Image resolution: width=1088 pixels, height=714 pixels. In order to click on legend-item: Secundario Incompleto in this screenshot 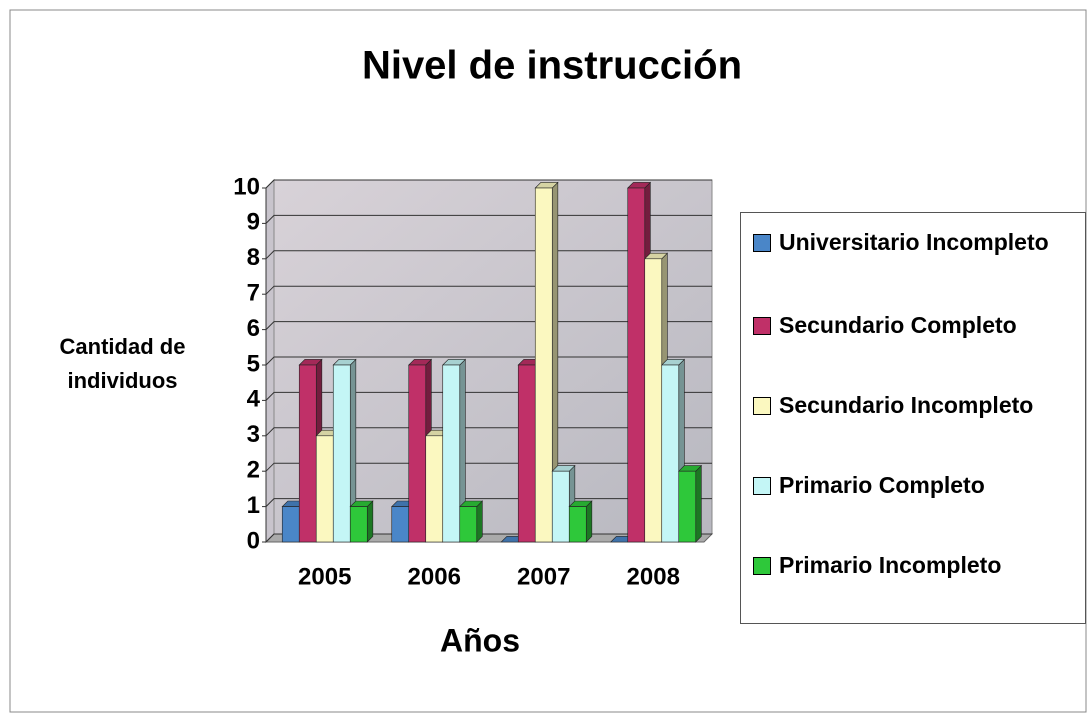, I will do `click(920, 405)`.